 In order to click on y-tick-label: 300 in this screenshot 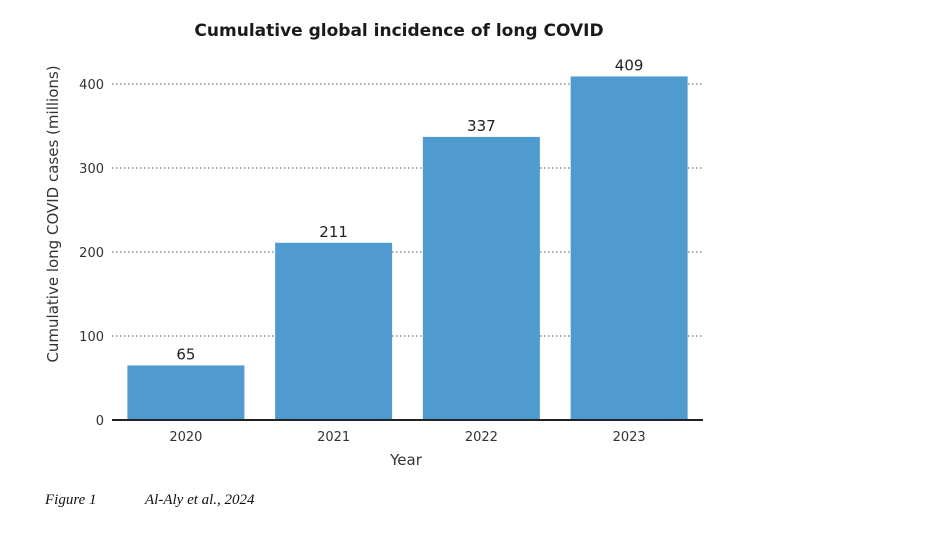, I will do `click(91, 169)`.